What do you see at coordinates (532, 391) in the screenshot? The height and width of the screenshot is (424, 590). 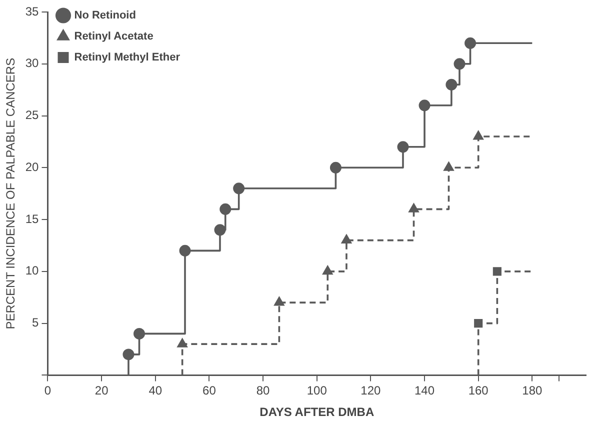 I see `x-tick-label: 180` at bounding box center [532, 391].